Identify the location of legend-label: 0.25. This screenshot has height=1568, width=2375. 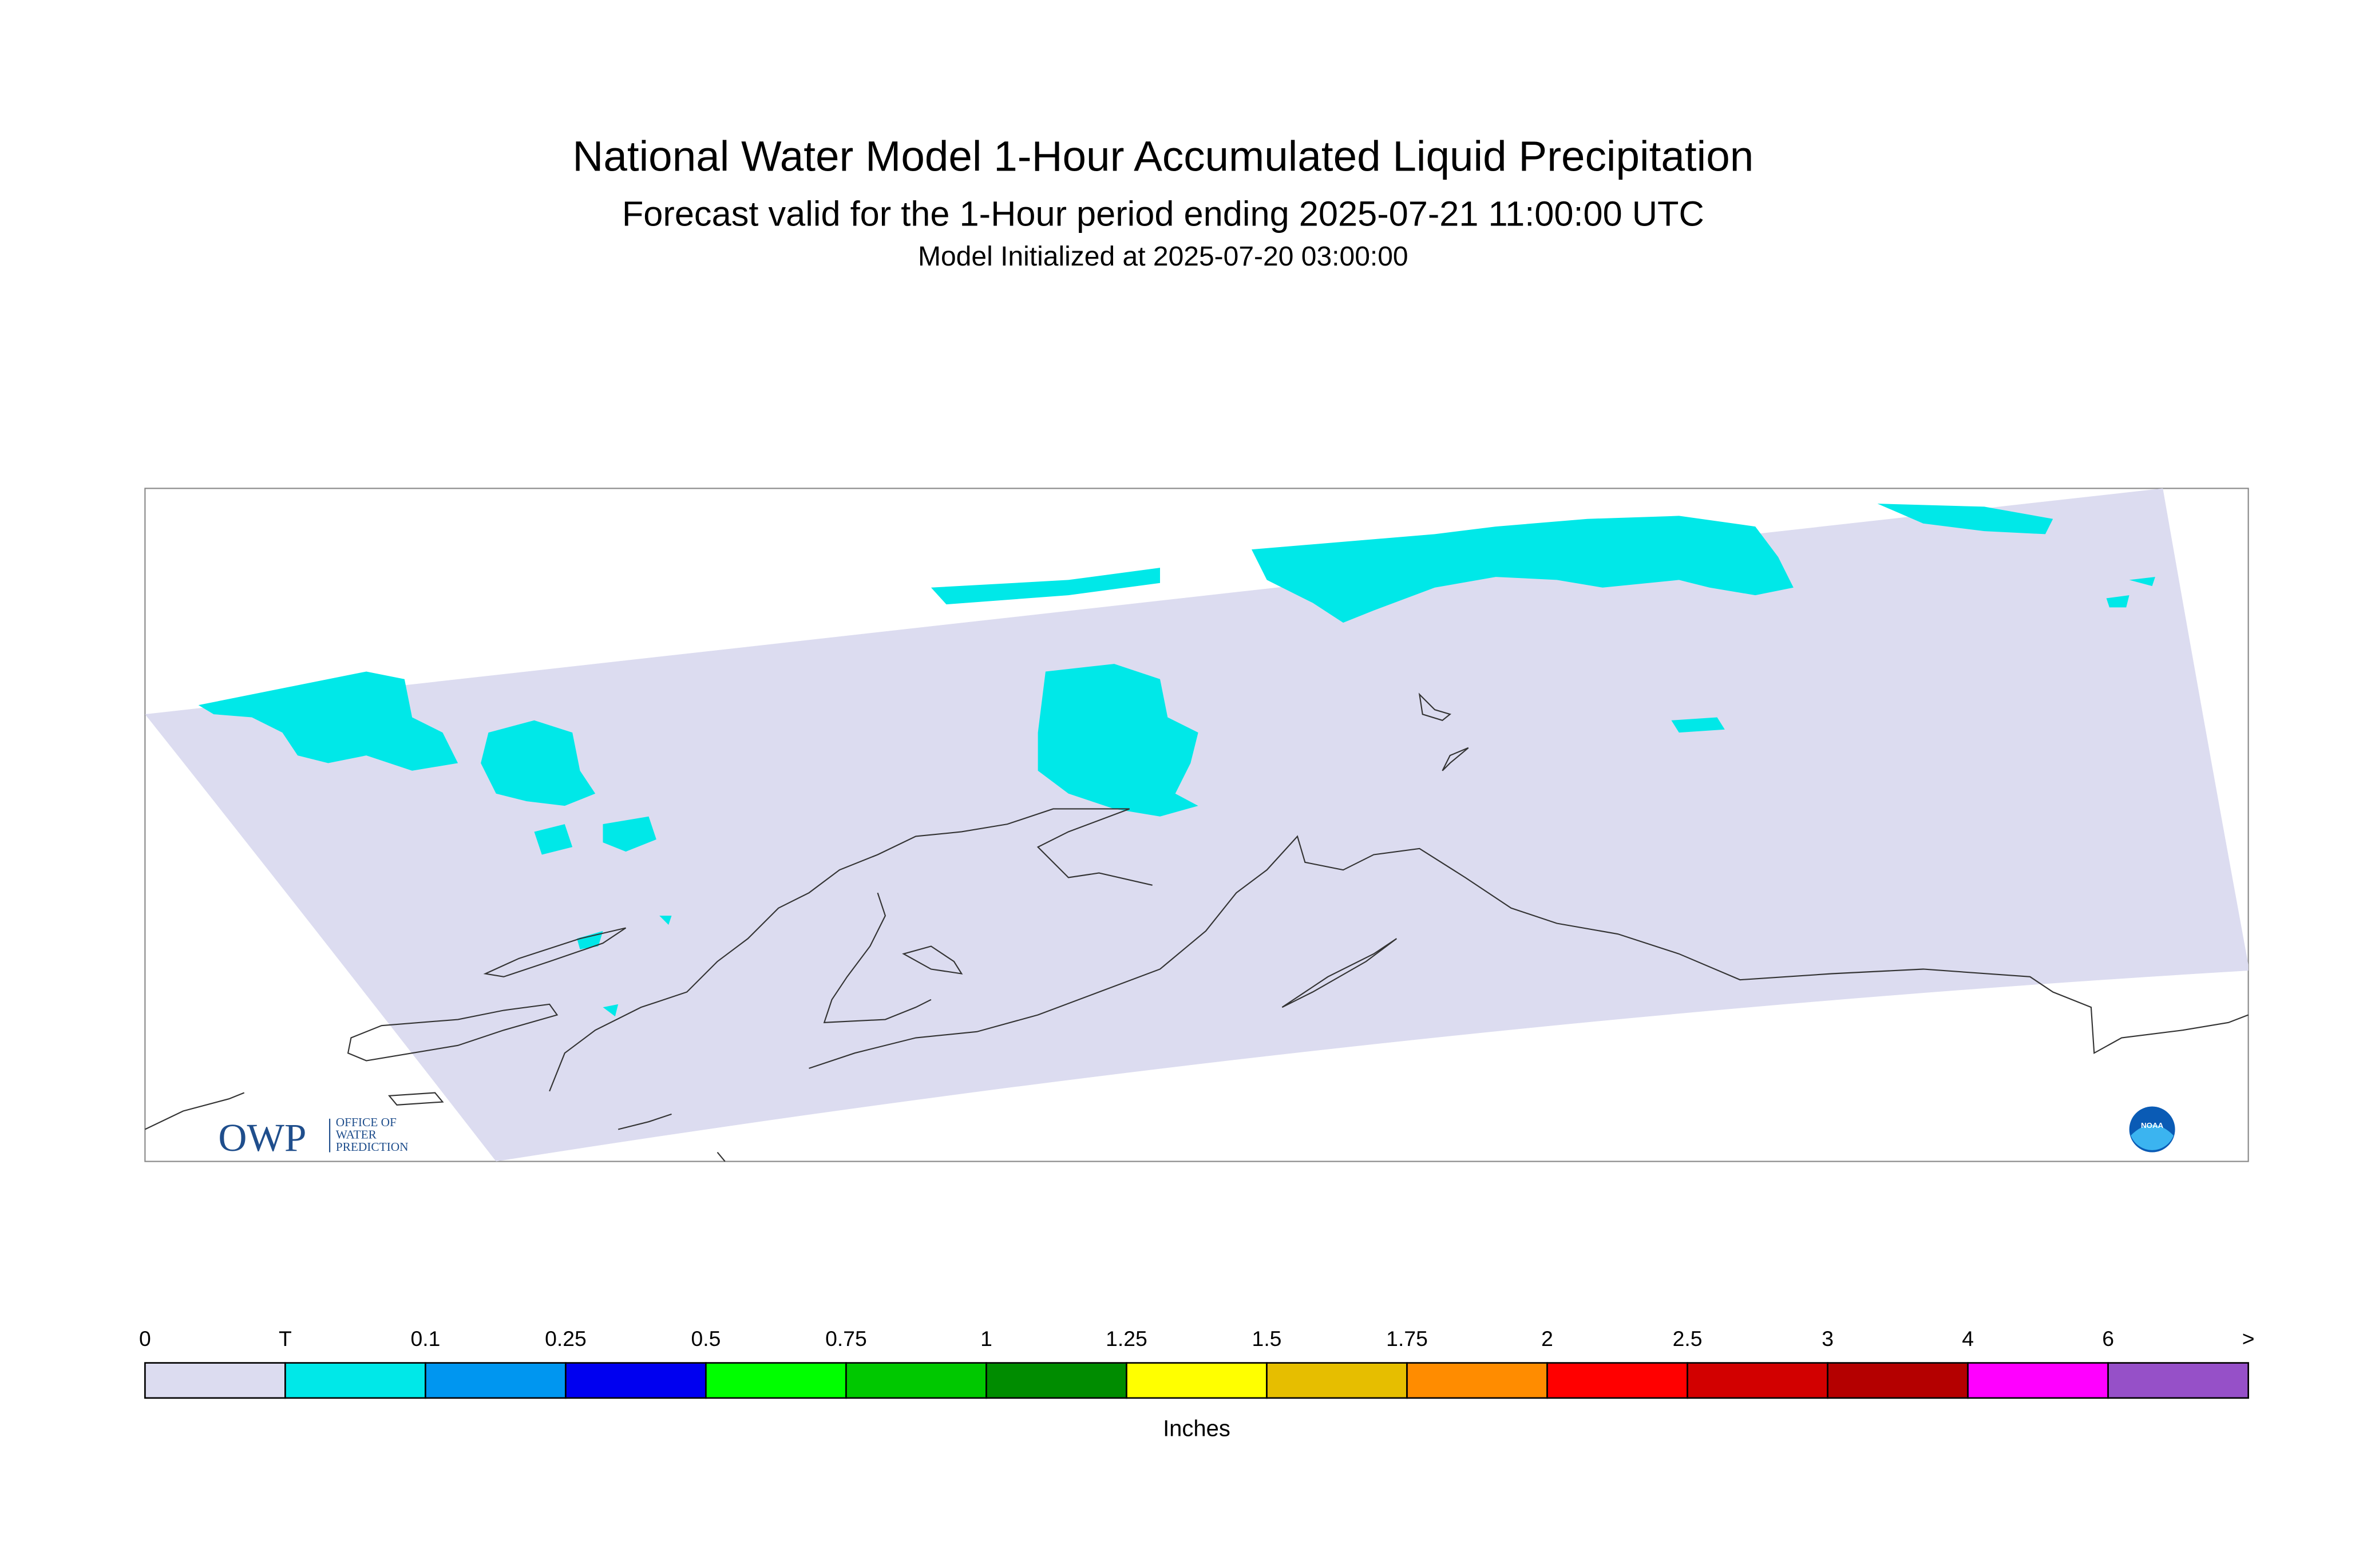
(566, 1339).